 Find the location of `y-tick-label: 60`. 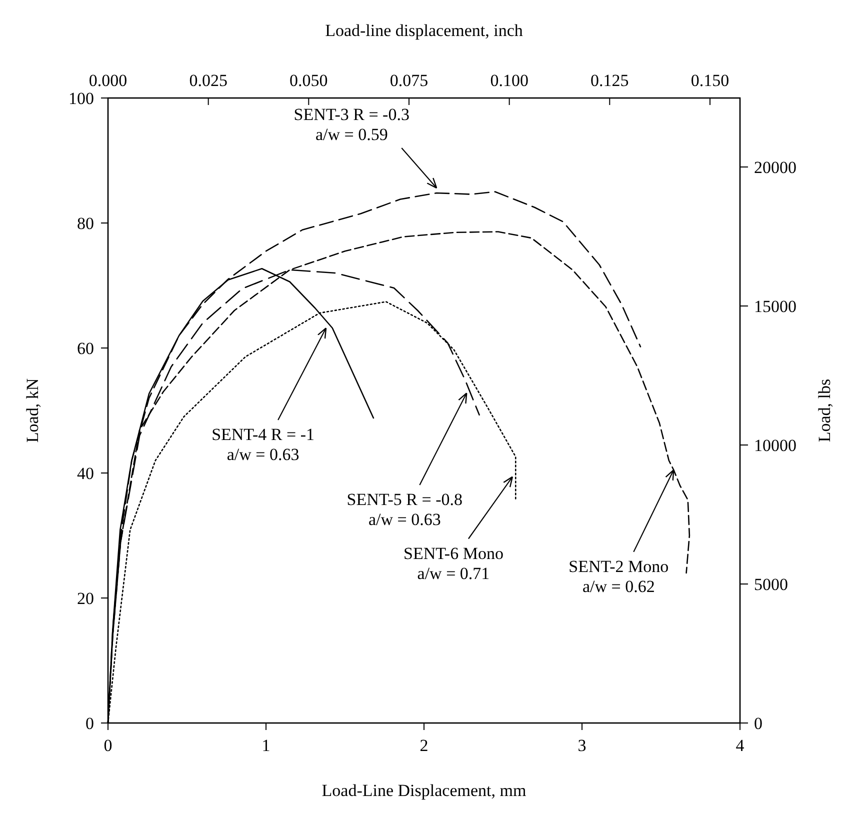

y-tick-label: 60 is located at coordinates (85, 348).